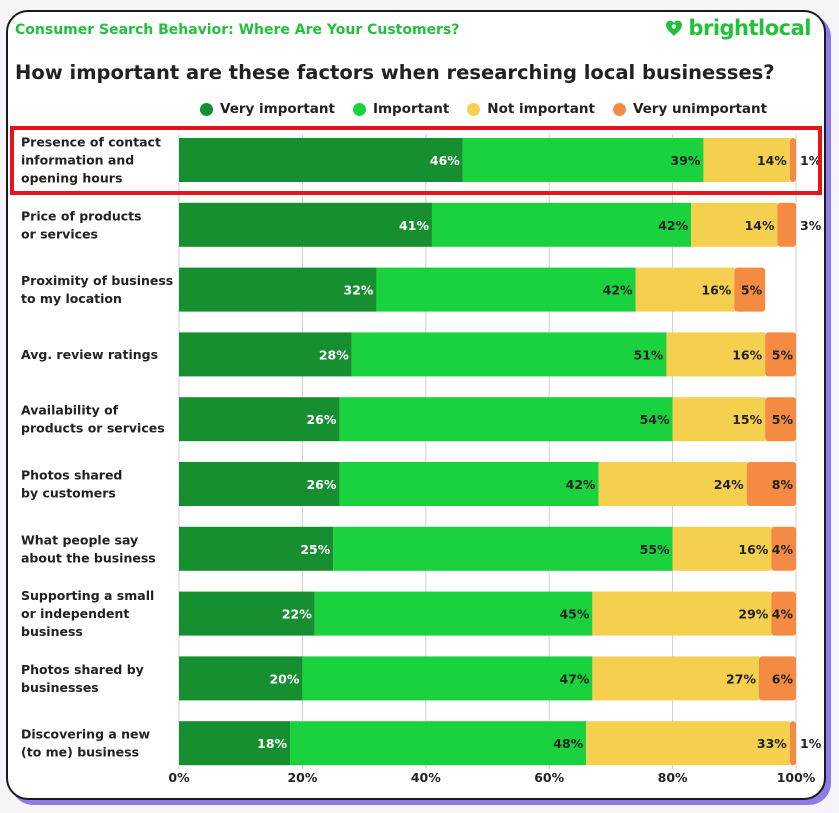 This screenshot has height=813, width=839. Describe the element at coordinates (68, 493) in the screenshot. I see `category-label: by customers` at that location.